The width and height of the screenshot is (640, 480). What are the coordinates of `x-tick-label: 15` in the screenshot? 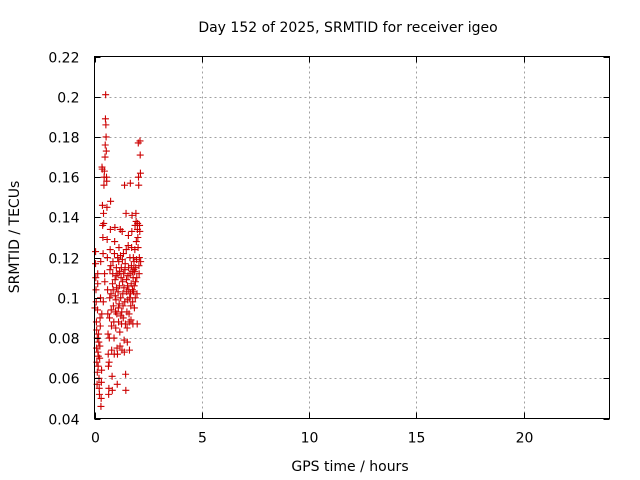 It's located at (417, 439).